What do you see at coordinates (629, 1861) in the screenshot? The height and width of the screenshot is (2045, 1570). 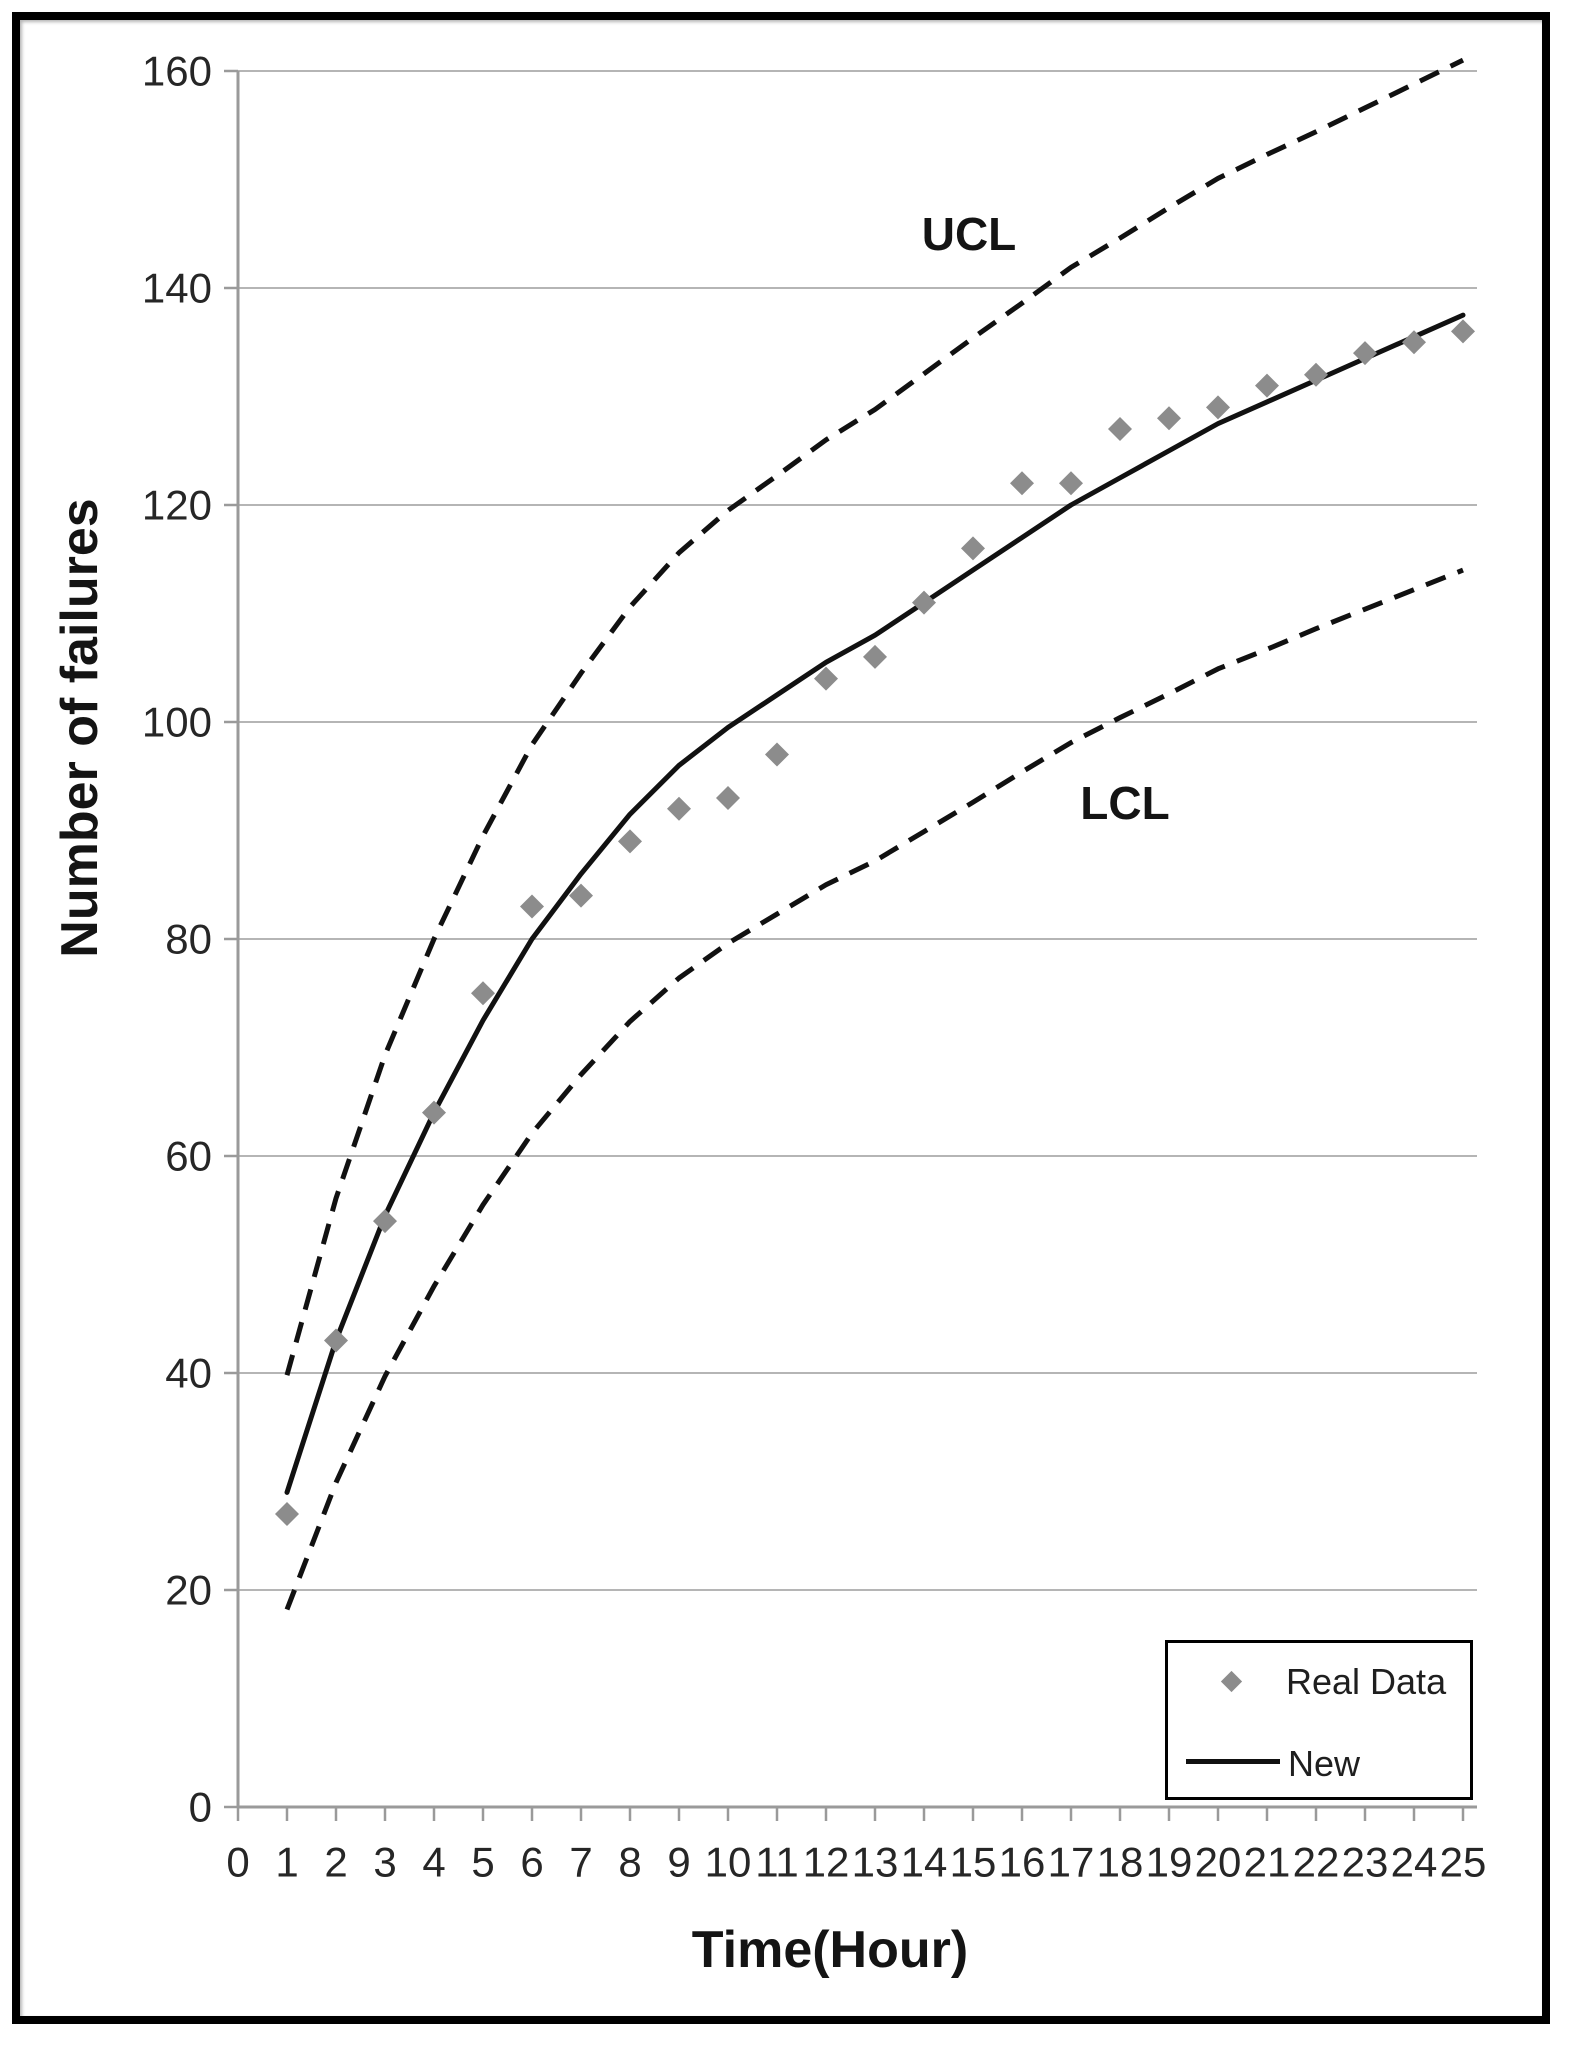 I see `x-tick-label: 8` at bounding box center [629, 1861].